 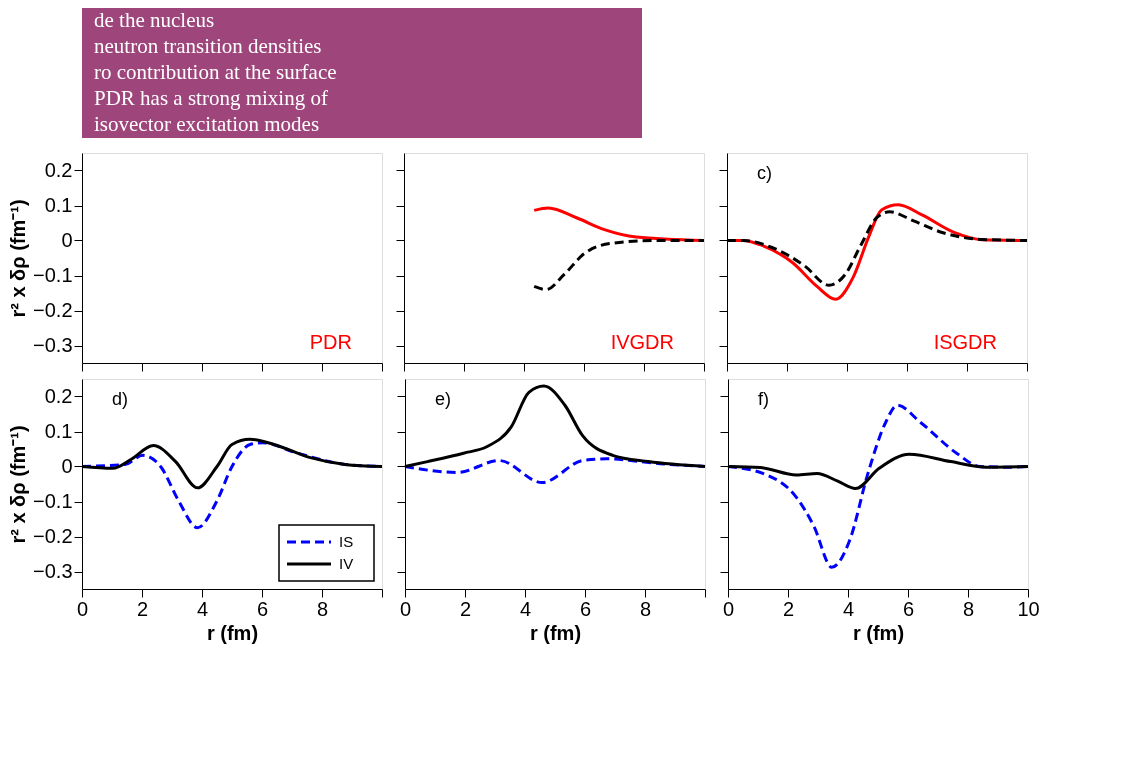 What do you see at coordinates (346, 563) in the screenshot?
I see `legend-label: IV` at bounding box center [346, 563].